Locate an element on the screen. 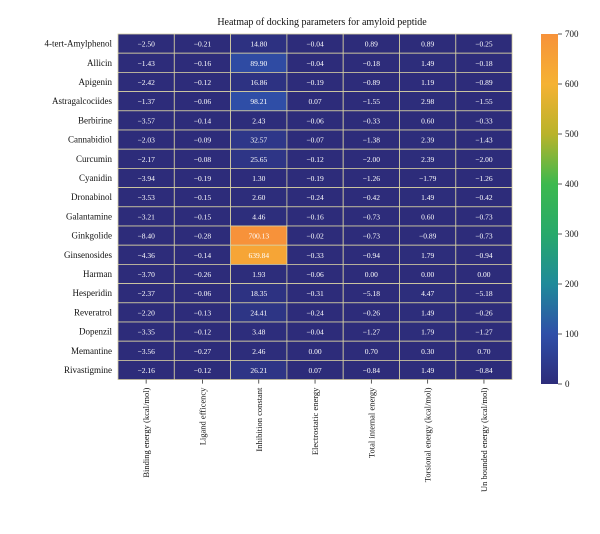 The image size is (600, 534). column-label: Torsional energy (kcal/mol) is located at coordinates (428, 434).